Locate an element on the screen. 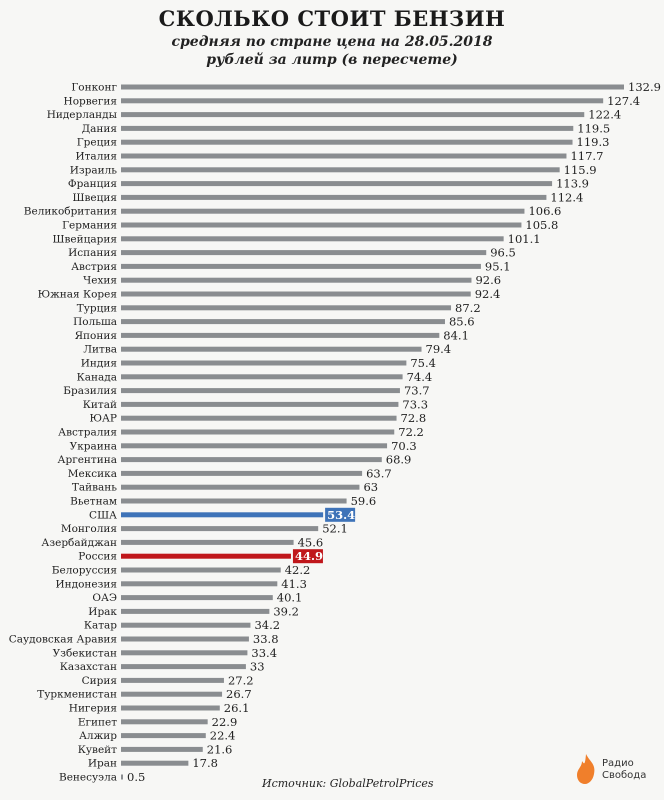  logo-text: Радио Свобода is located at coordinates (624, 770).